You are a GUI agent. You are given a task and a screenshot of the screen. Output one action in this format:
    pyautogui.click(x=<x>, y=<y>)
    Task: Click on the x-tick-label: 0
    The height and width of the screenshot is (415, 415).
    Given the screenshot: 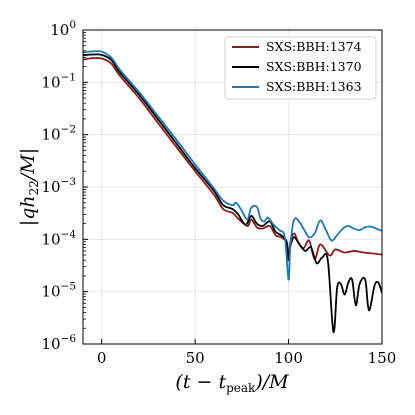 What is the action you would take?
    pyautogui.click(x=102, y=358)
    